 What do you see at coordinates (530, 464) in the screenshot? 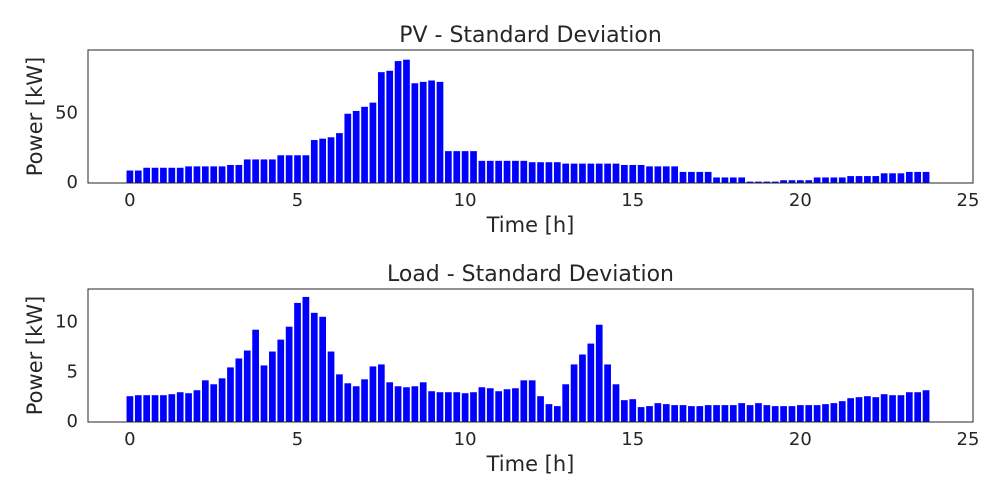
I see `x-axis-label: Time [h]` at bounding box center [530, 464].